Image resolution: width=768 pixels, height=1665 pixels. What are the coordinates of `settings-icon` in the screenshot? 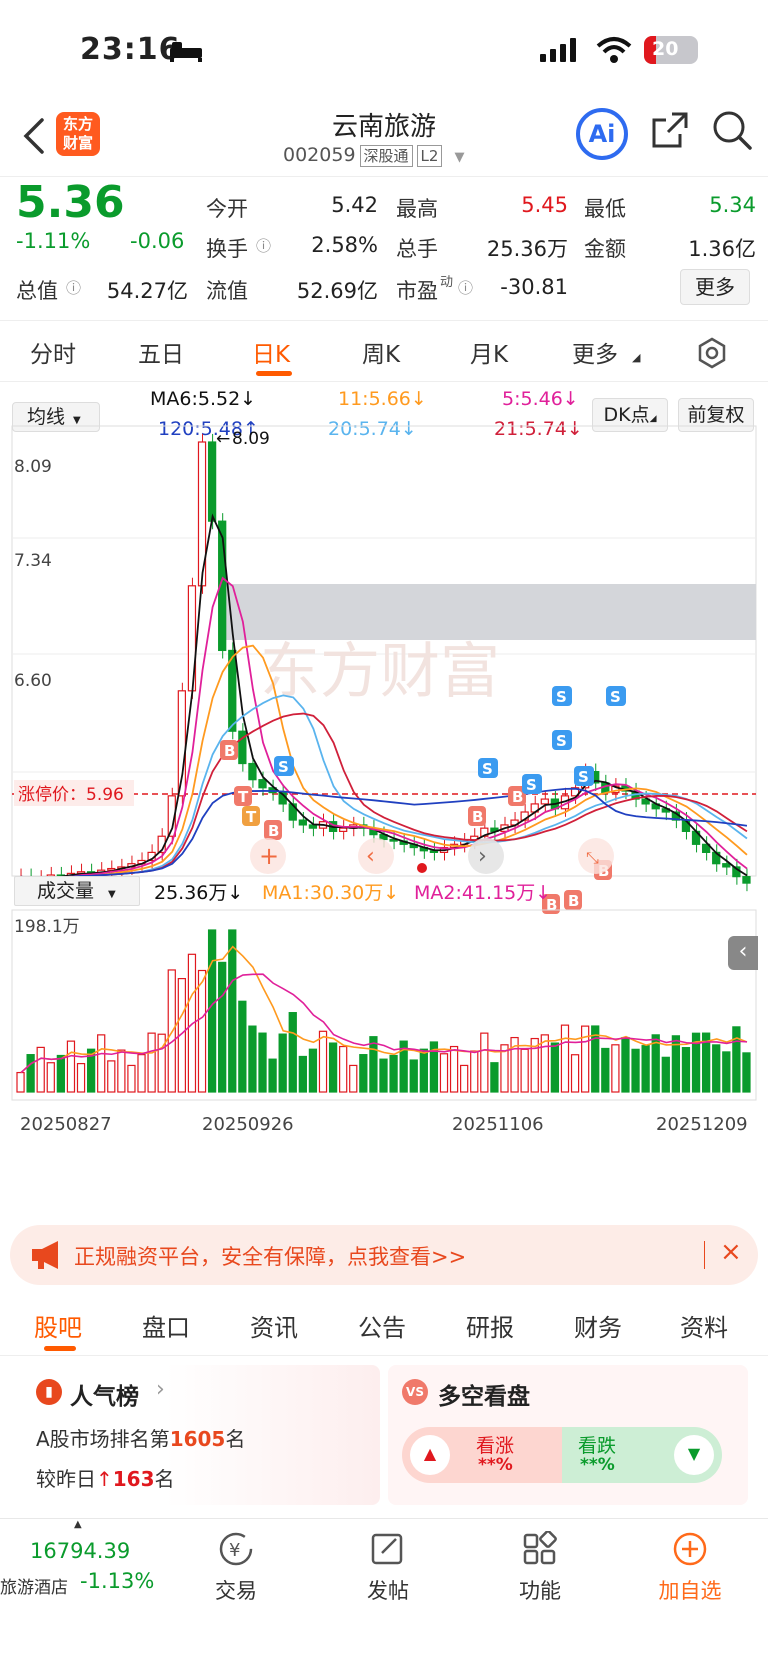 It's located at (712, 353).